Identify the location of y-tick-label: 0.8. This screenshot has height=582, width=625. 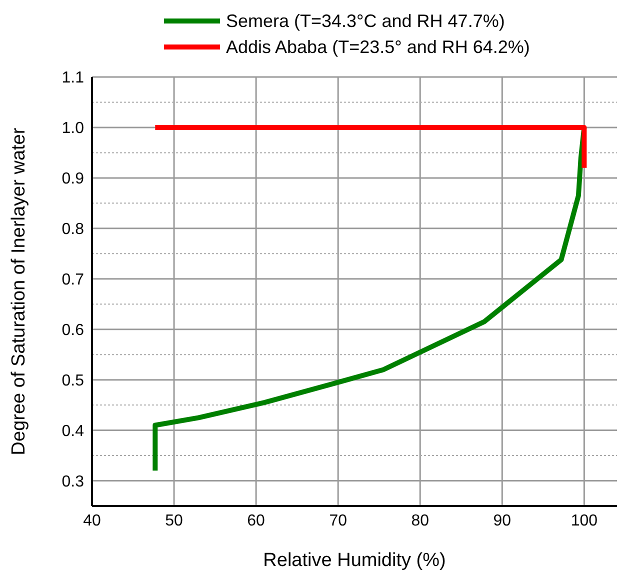
(73, 229).